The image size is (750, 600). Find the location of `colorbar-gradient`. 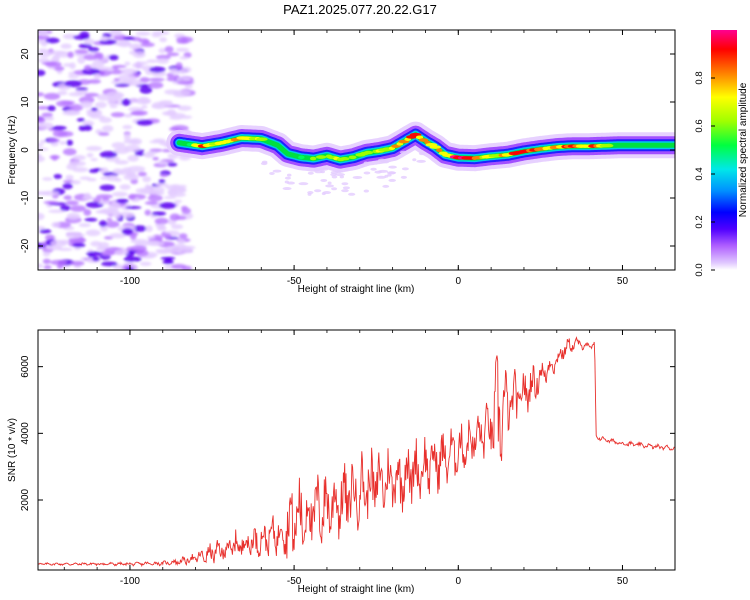

colorbar-gradient is located at coordinates (724, 150).